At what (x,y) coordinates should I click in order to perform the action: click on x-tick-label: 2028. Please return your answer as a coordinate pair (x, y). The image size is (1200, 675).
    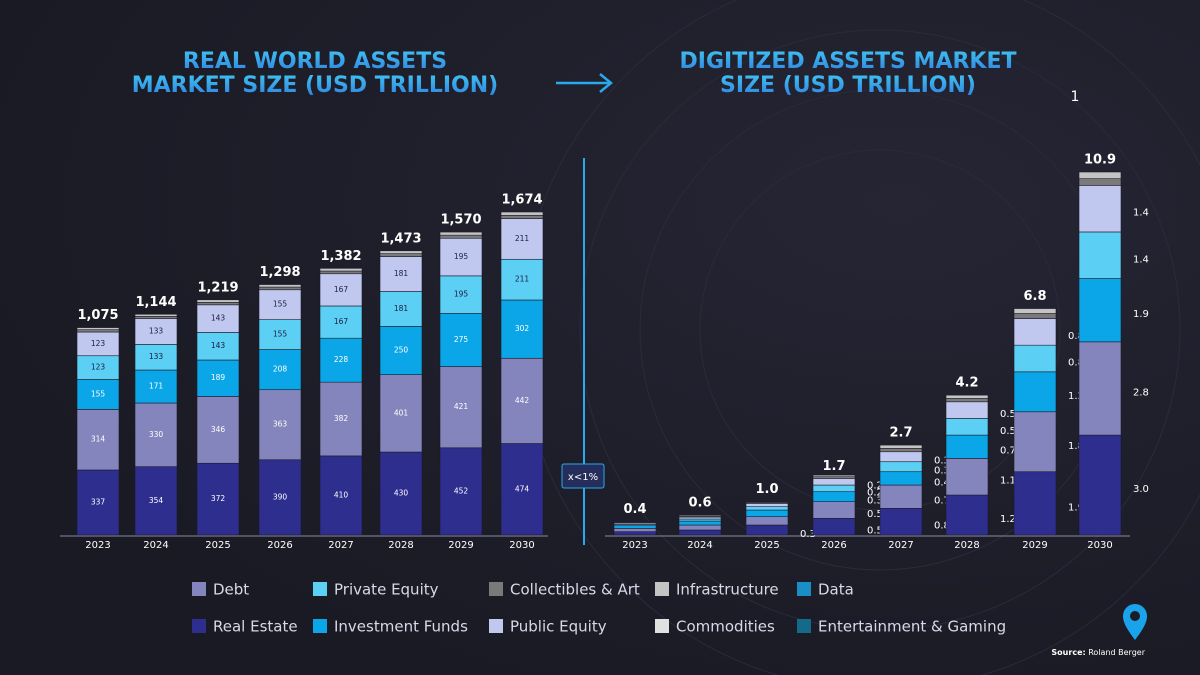
    Looking at the image, I should click on (966, 545).